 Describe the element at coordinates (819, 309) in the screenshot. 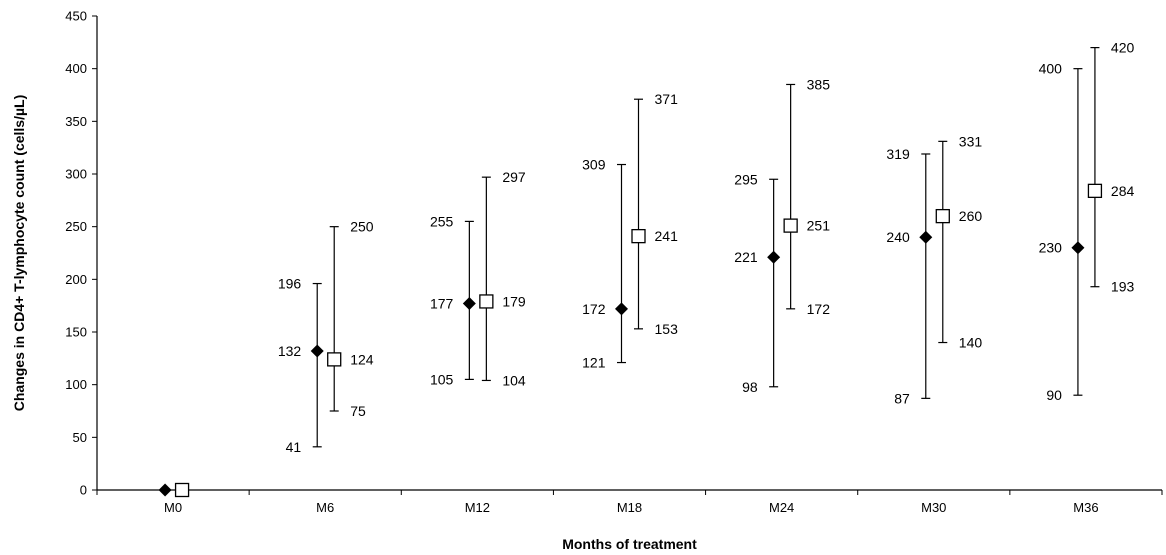

I see `lower-label: 172` at that location.